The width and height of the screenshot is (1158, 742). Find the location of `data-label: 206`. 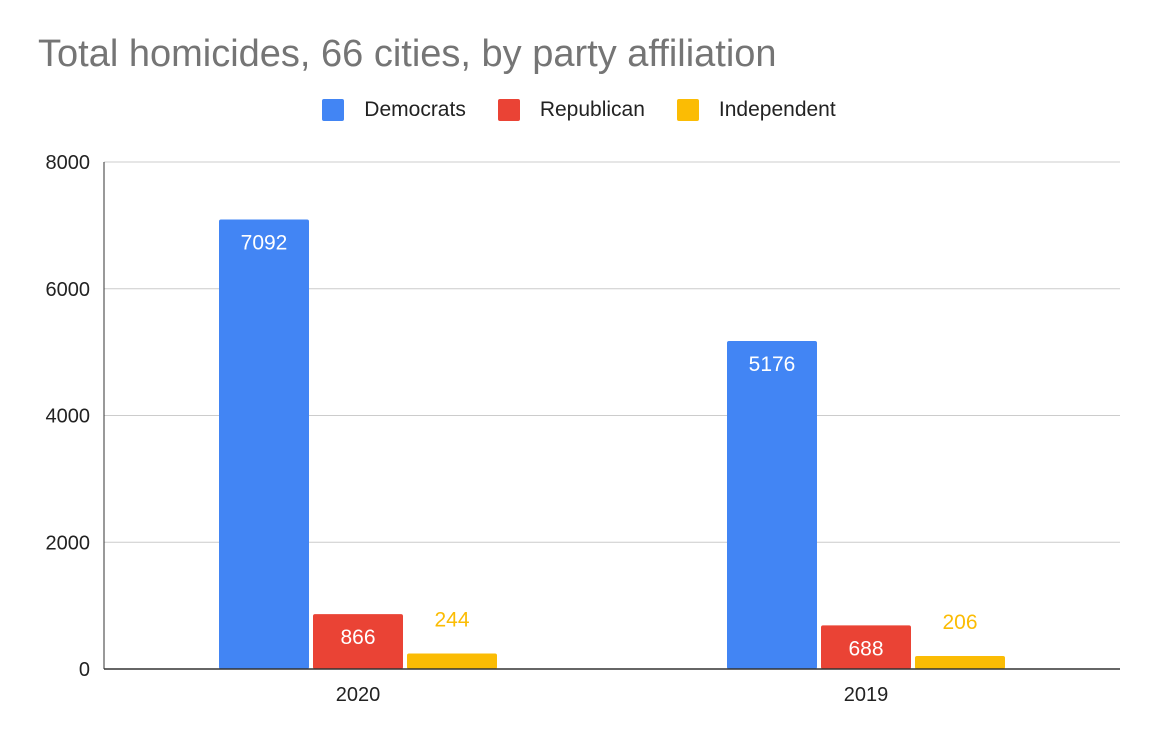

data-label: 206 is located at coordinates (959, 622).